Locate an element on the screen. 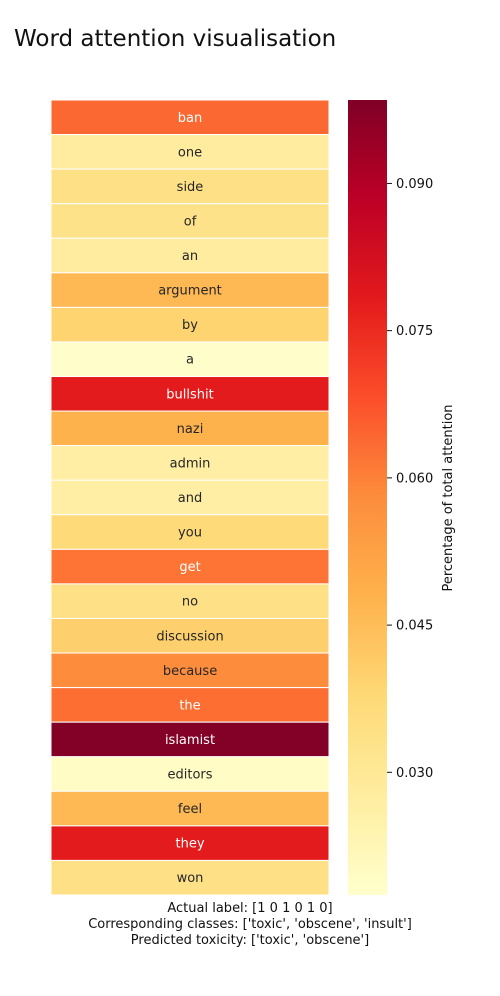 This screenshot has height=996, width=500. cell-label-bullshit: bullshit is located at coordinates (189, 394).